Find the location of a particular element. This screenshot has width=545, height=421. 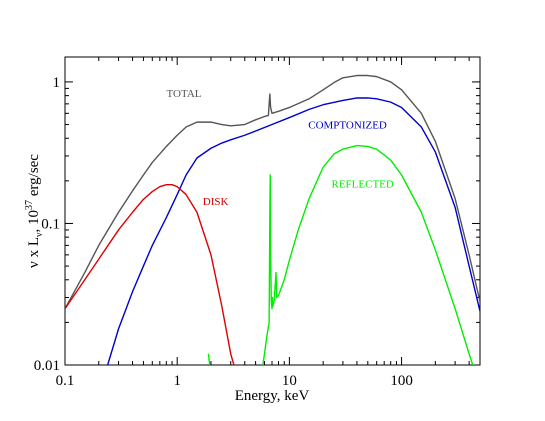

y-axis-label-suffix: erg/sec is located at coordinates (34, 177).